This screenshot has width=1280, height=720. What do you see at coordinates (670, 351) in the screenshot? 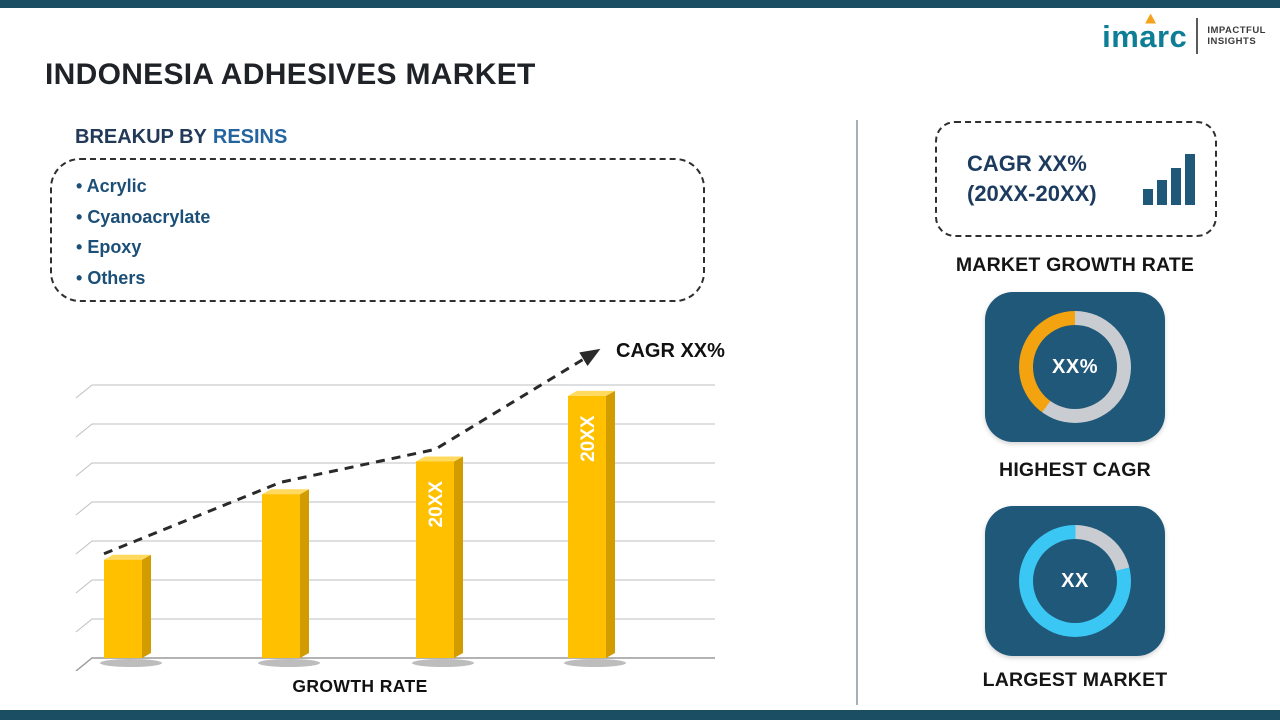
I see `trend-cagr-label: CAGR XX%` at bounding box center [670, 351].